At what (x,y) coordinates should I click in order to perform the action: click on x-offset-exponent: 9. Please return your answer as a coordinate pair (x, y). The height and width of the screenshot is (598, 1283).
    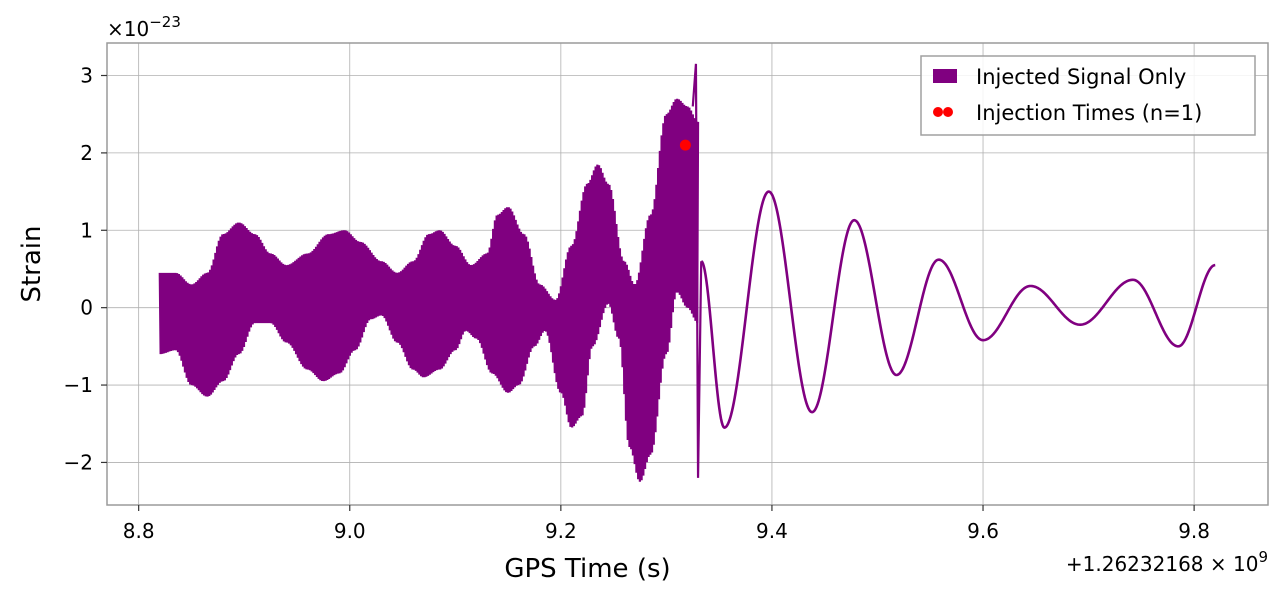
    Looking at the image, I should click on (1263, 557).